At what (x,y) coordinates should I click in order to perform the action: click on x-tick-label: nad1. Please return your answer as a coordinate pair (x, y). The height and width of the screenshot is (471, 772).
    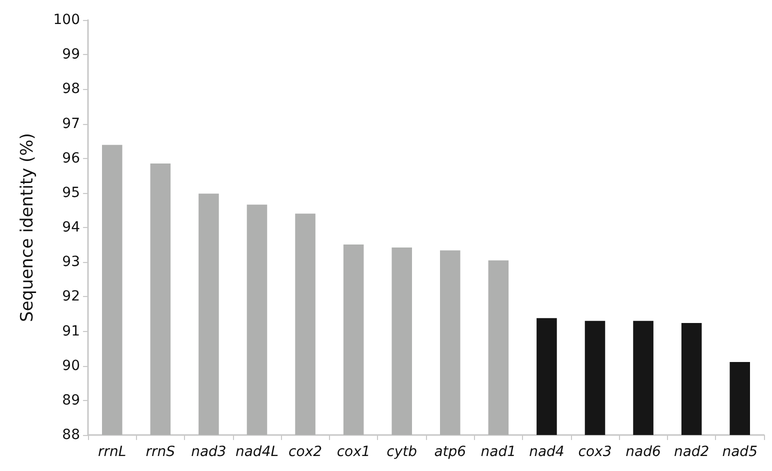
    Looking at the image, I should click on (498, 452).